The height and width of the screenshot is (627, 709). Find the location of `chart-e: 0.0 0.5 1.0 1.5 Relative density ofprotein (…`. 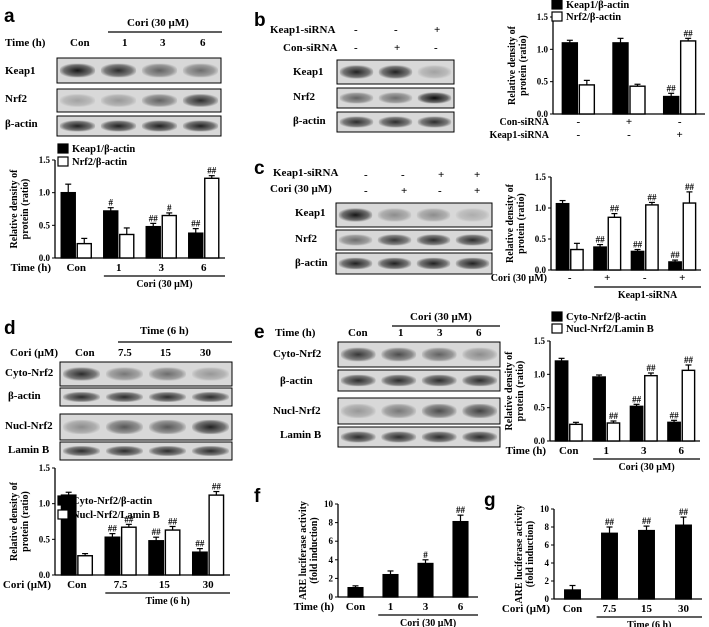

chart-e: 0.0 0.5 1.0 1.5 Relative density ofprotein (… is located at coordinates (602, 392).